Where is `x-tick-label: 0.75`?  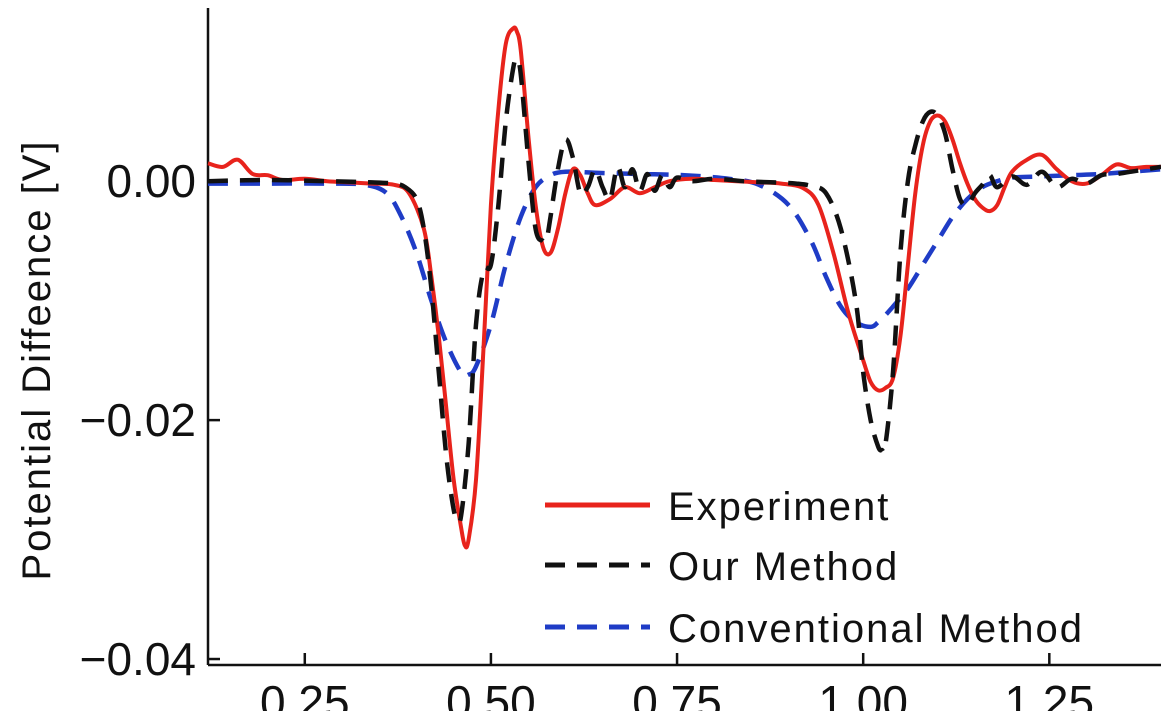 x-tick-label: 0.75 is located at coordinates (677, 693).